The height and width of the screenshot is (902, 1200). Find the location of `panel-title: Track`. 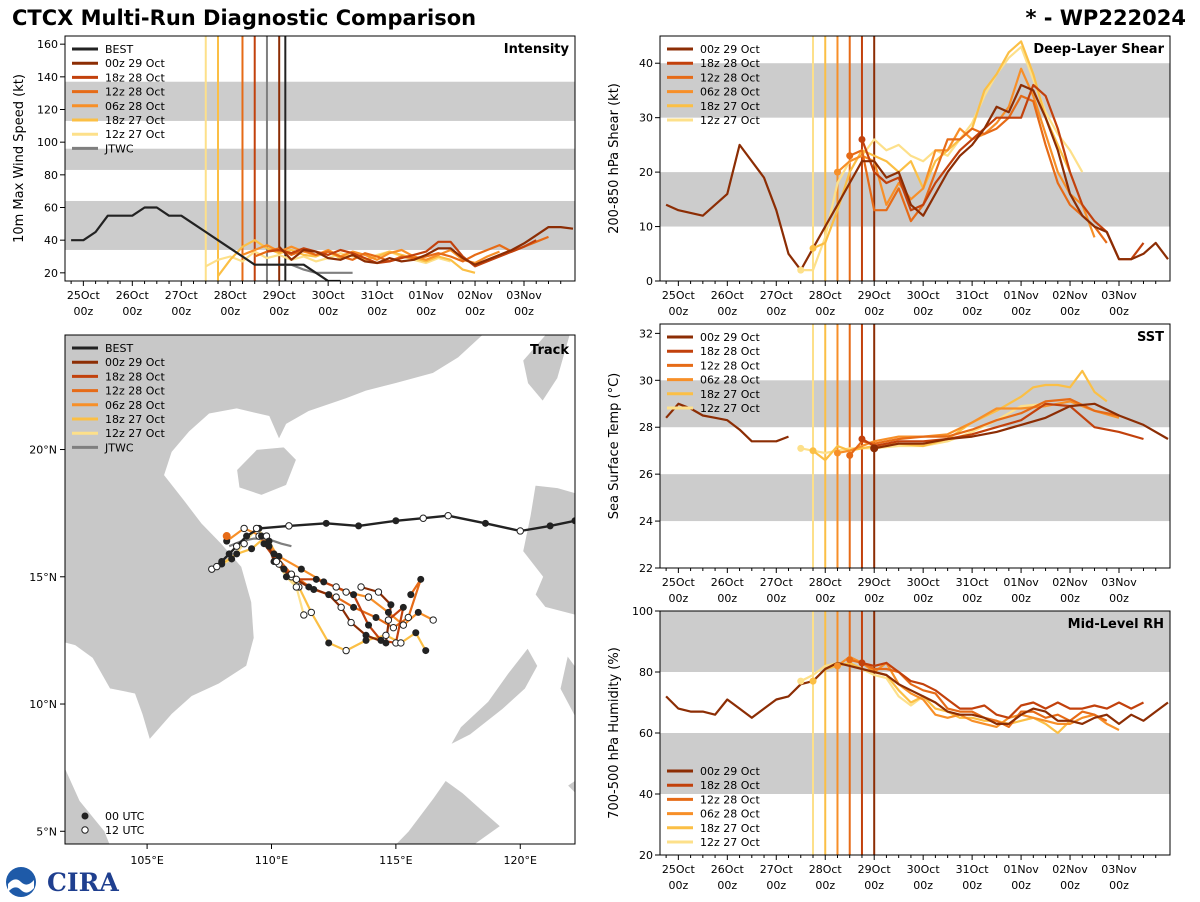

panel-title: Track is located at coordinates (549, 350).